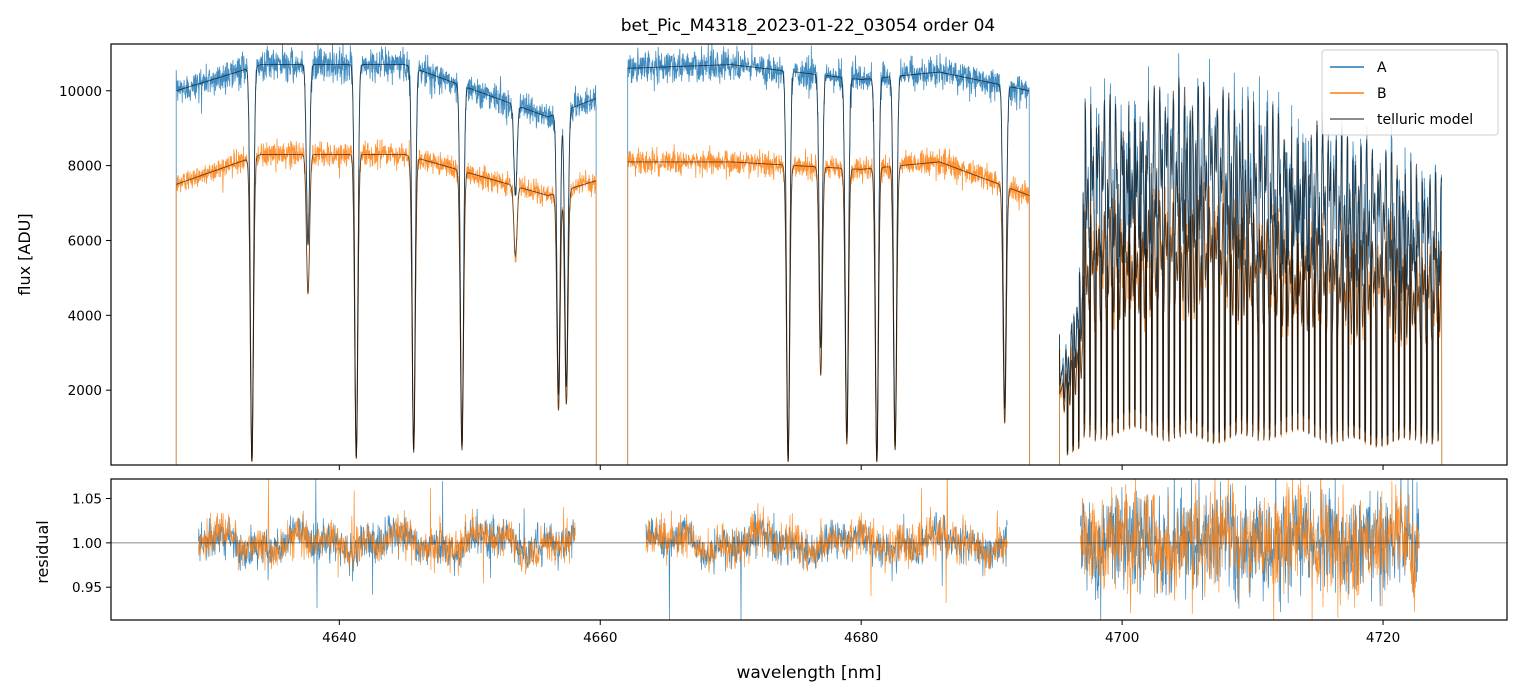  Describe the element at coordinates (85, 241) in the screenshot. I see `flux-y-tick-label: 6000` at that location.